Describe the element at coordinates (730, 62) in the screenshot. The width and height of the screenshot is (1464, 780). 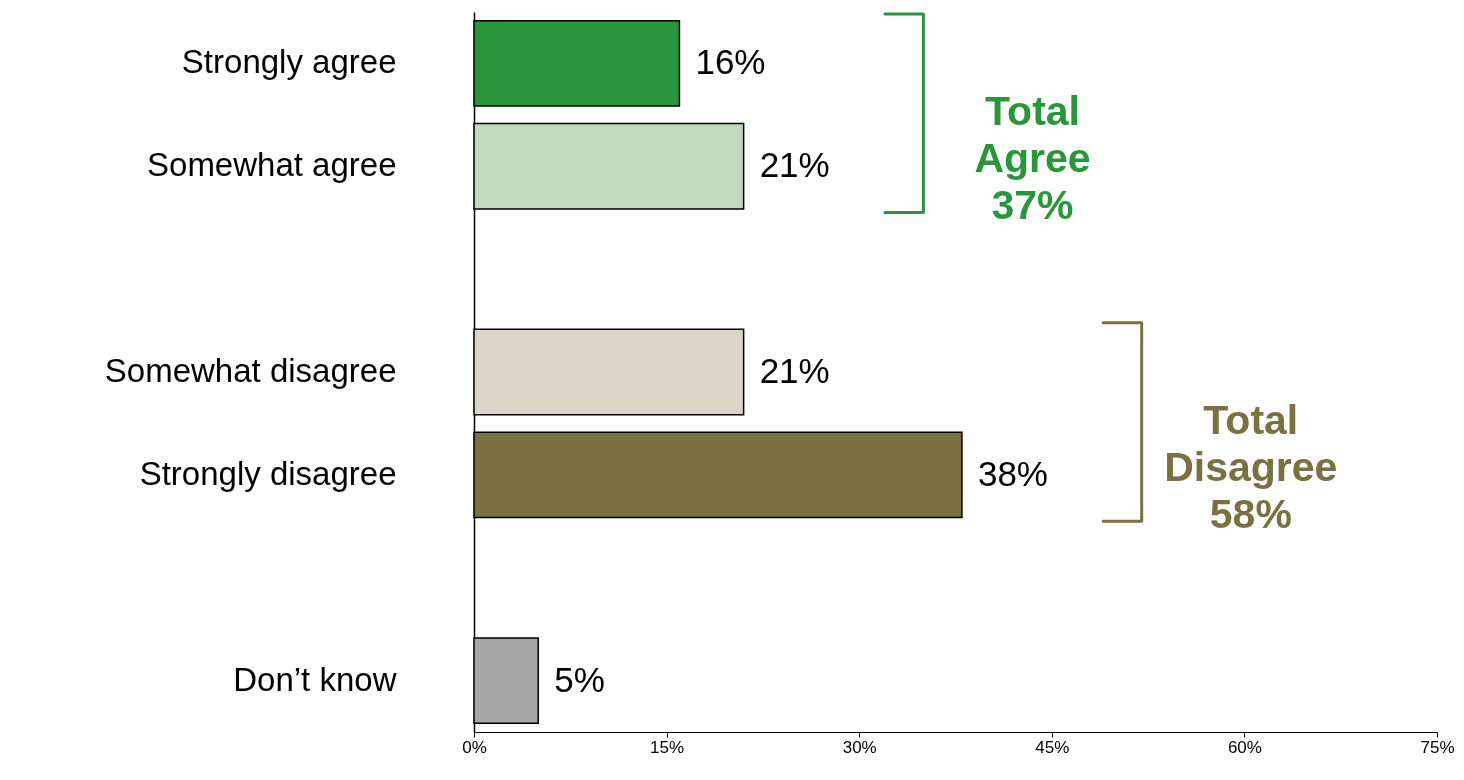
I see `data-label: 16%` at that location.